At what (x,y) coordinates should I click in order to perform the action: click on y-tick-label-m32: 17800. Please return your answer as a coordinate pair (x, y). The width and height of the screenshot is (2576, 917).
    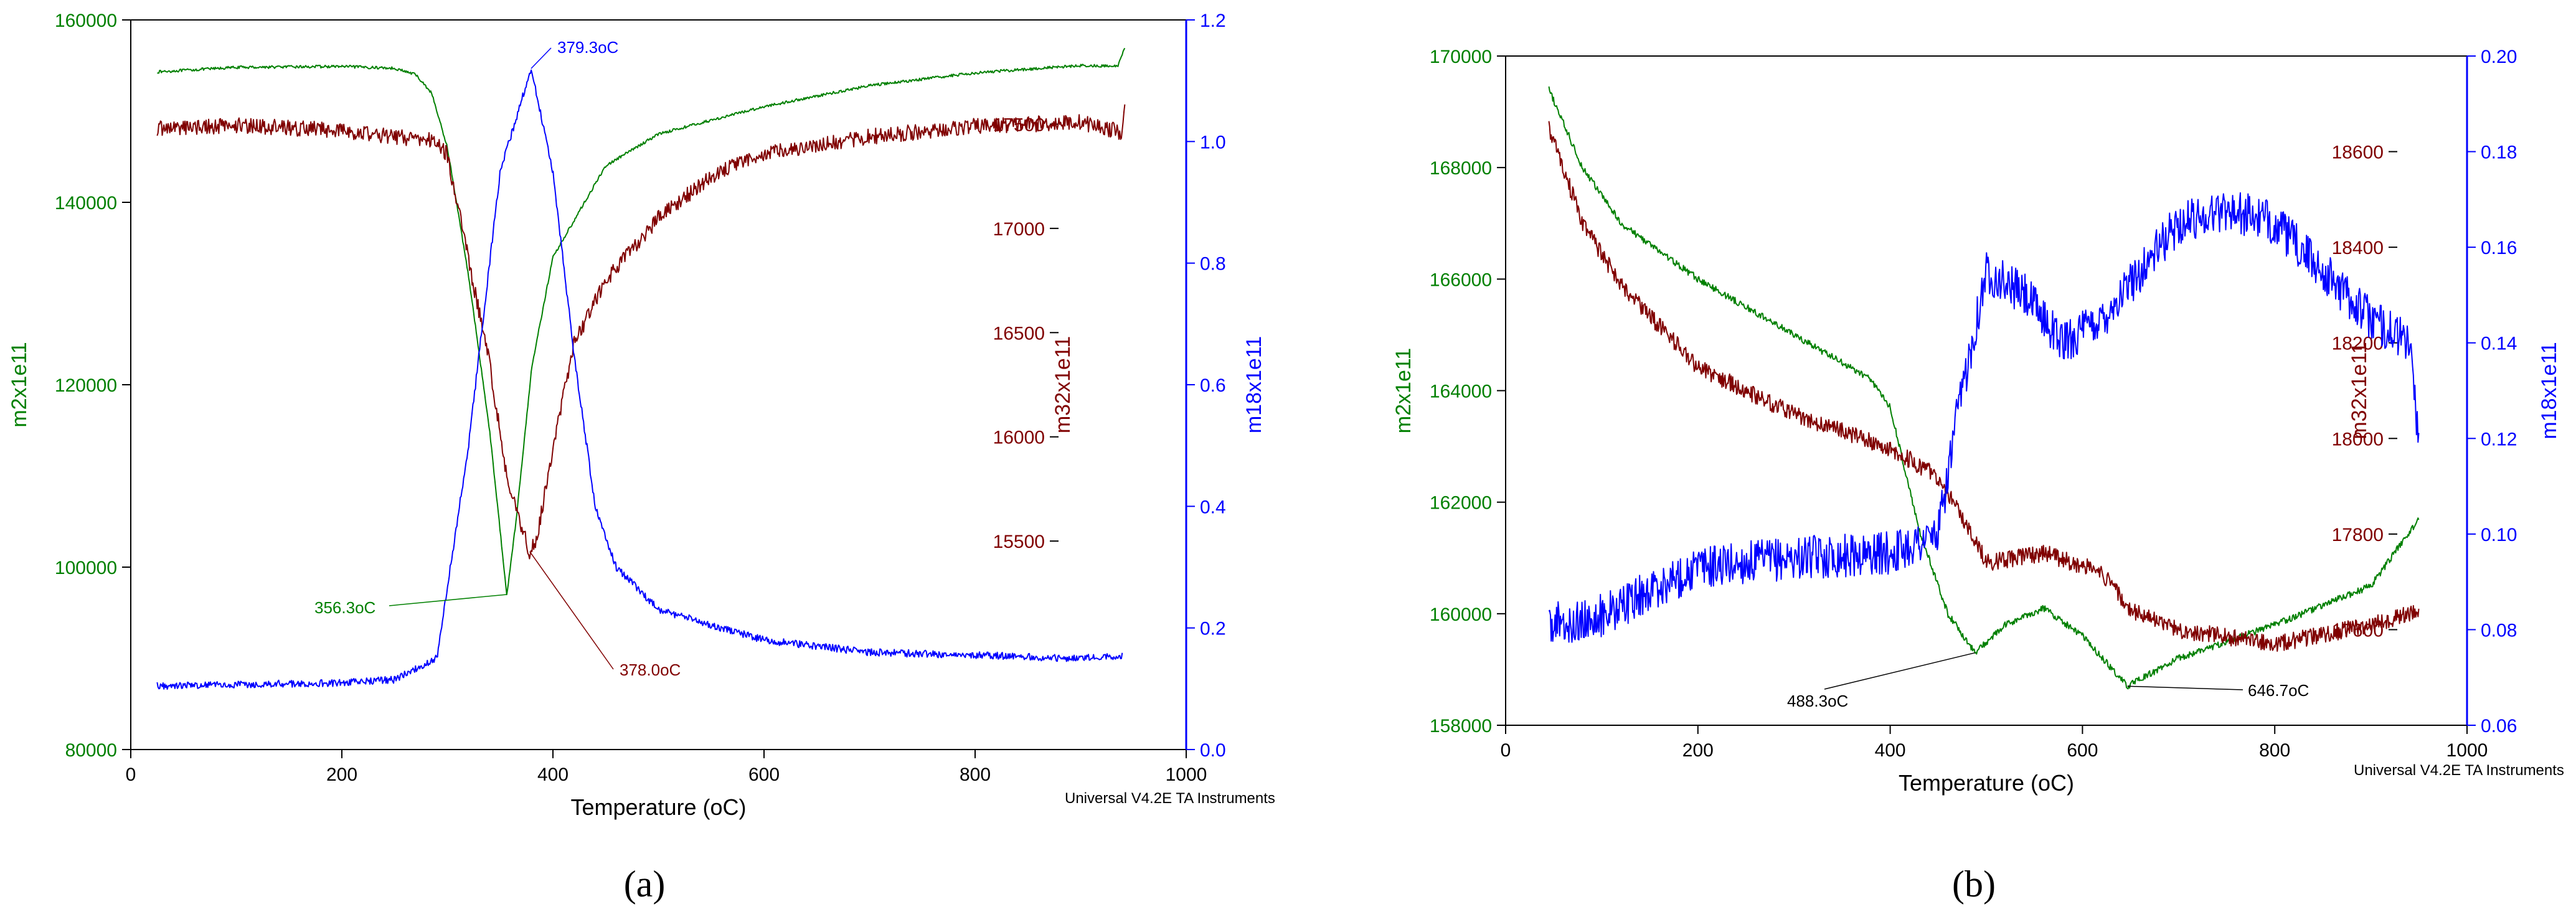
    Looking at the image, I should click on (2358, 535).